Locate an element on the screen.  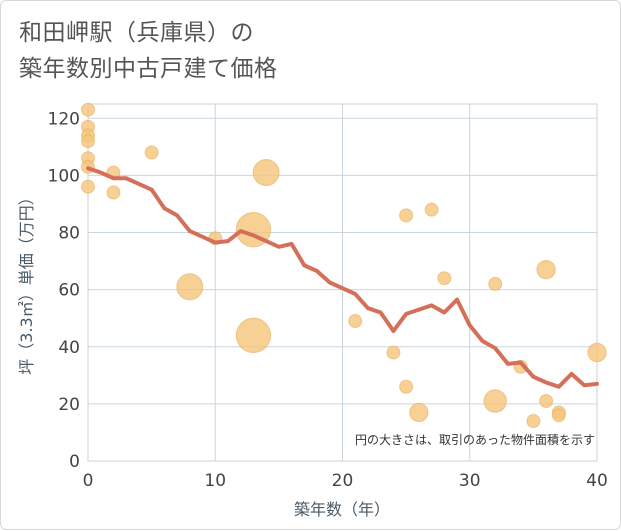
x-tick-label: 30 is located at coordinates (470, 481).